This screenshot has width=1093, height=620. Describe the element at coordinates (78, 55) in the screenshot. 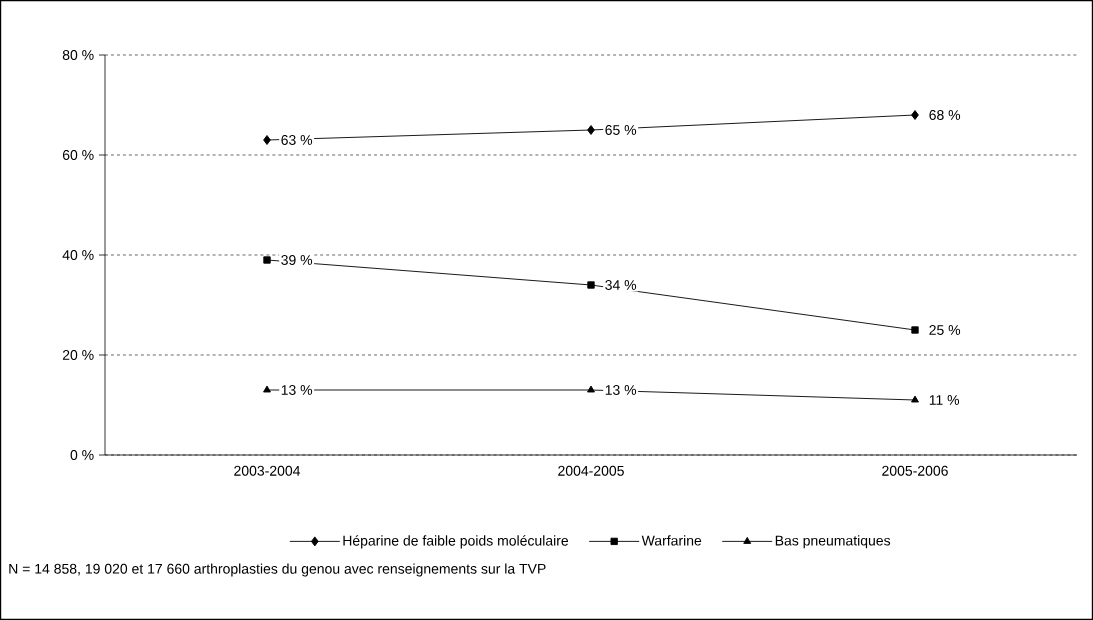

I see `y-tick-label: 80 %` at that location.